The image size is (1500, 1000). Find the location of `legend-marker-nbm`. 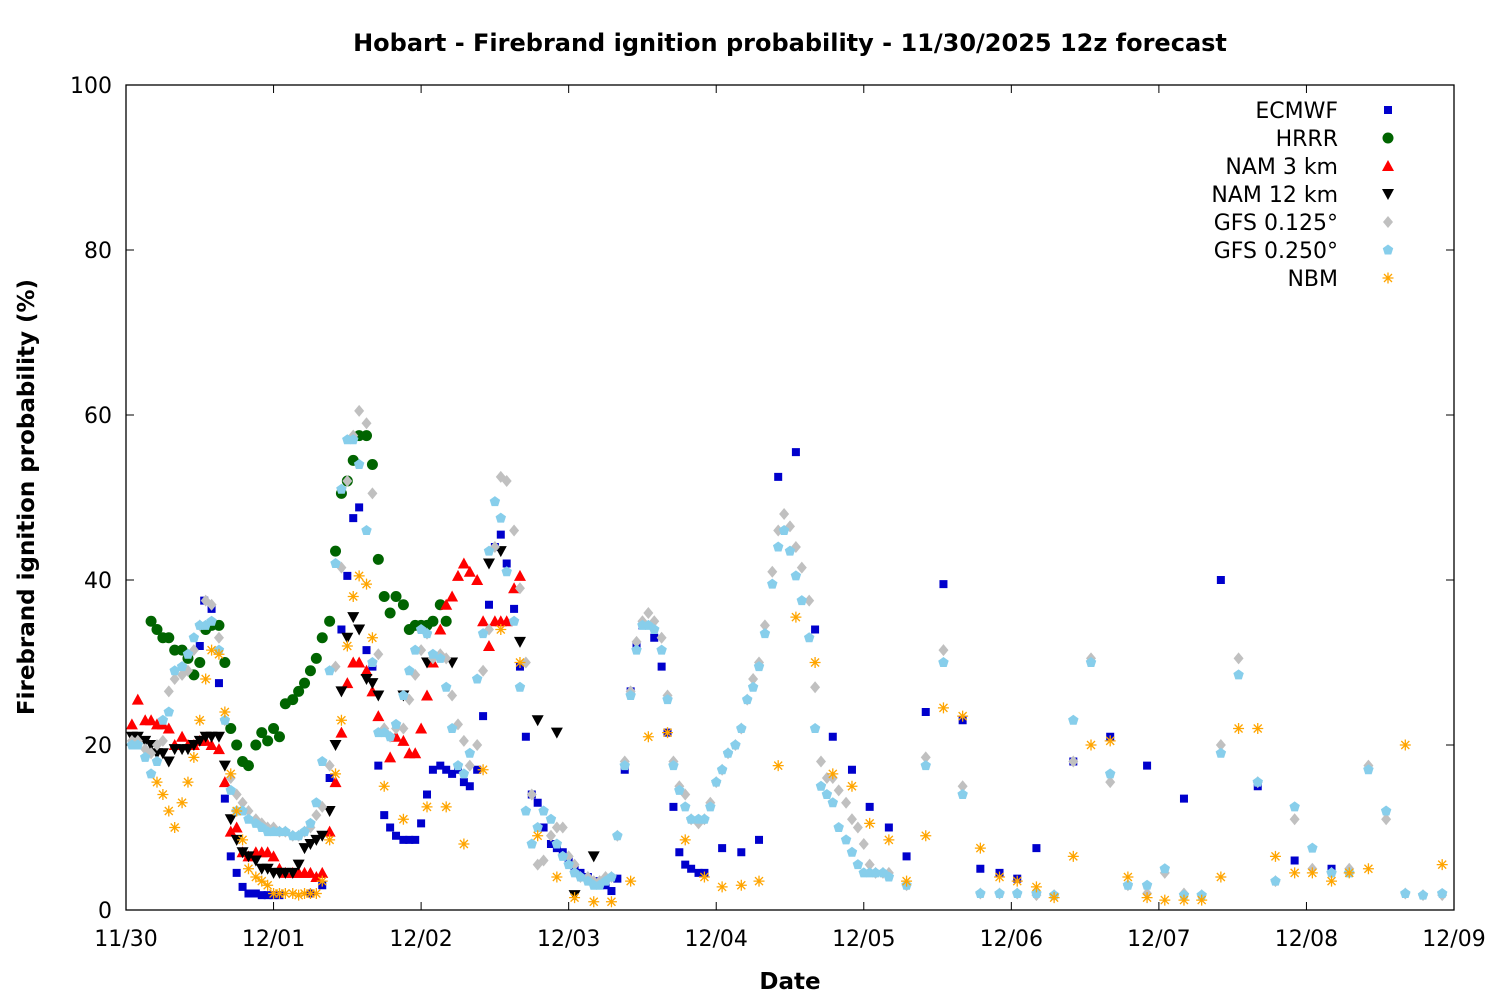

legend-marker-nbm is located at coordinates (1388, 278).